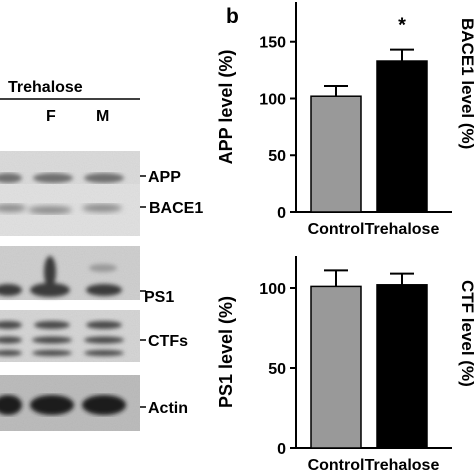 The height and width of the screenshot is (474, 474). Describe the element at coordinates (402, 26) in the screenshot. I see `significance-marker: *` at that location.